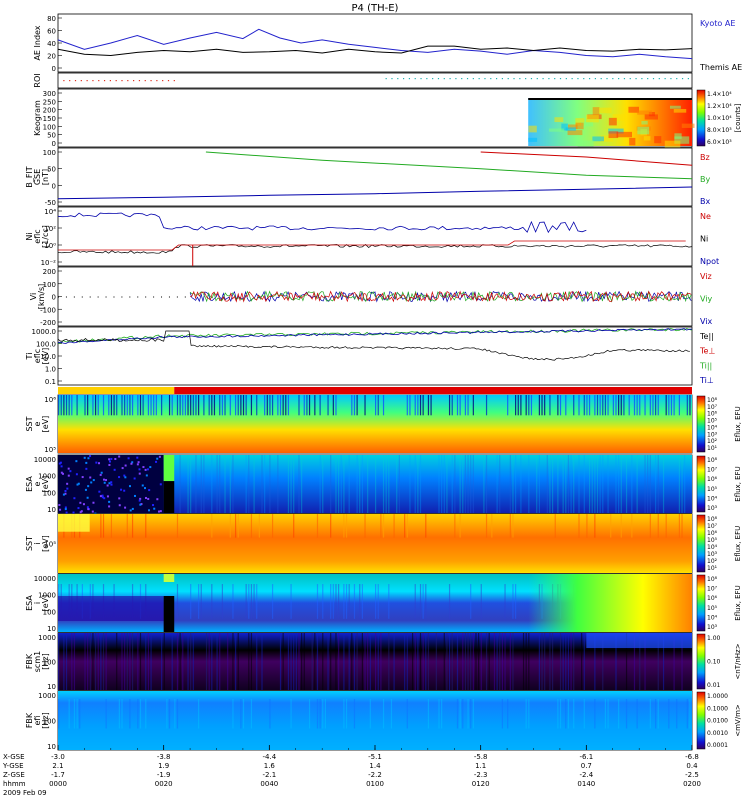 The width and height of the screenshot is (750, 804). What do you see at coordinates (701, 720) in the screenshot?
I see `colorbar-fbk_e` at bounding box center [701, 720].